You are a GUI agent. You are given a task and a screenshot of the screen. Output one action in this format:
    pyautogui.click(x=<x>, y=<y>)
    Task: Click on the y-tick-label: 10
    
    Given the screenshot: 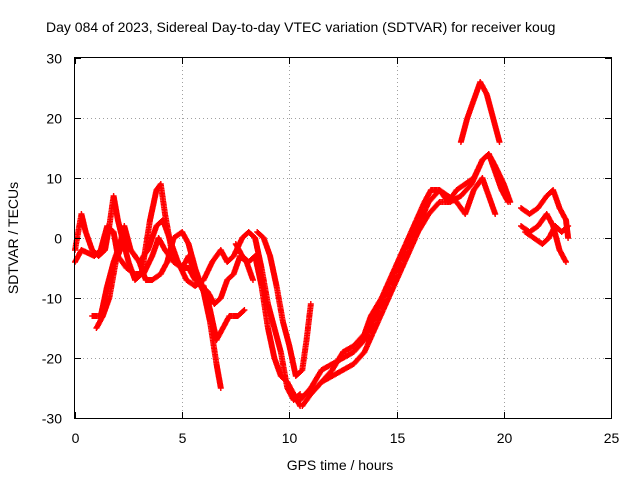 What is the action you would take?
    pyautogui.click(x=54, y=179)
    